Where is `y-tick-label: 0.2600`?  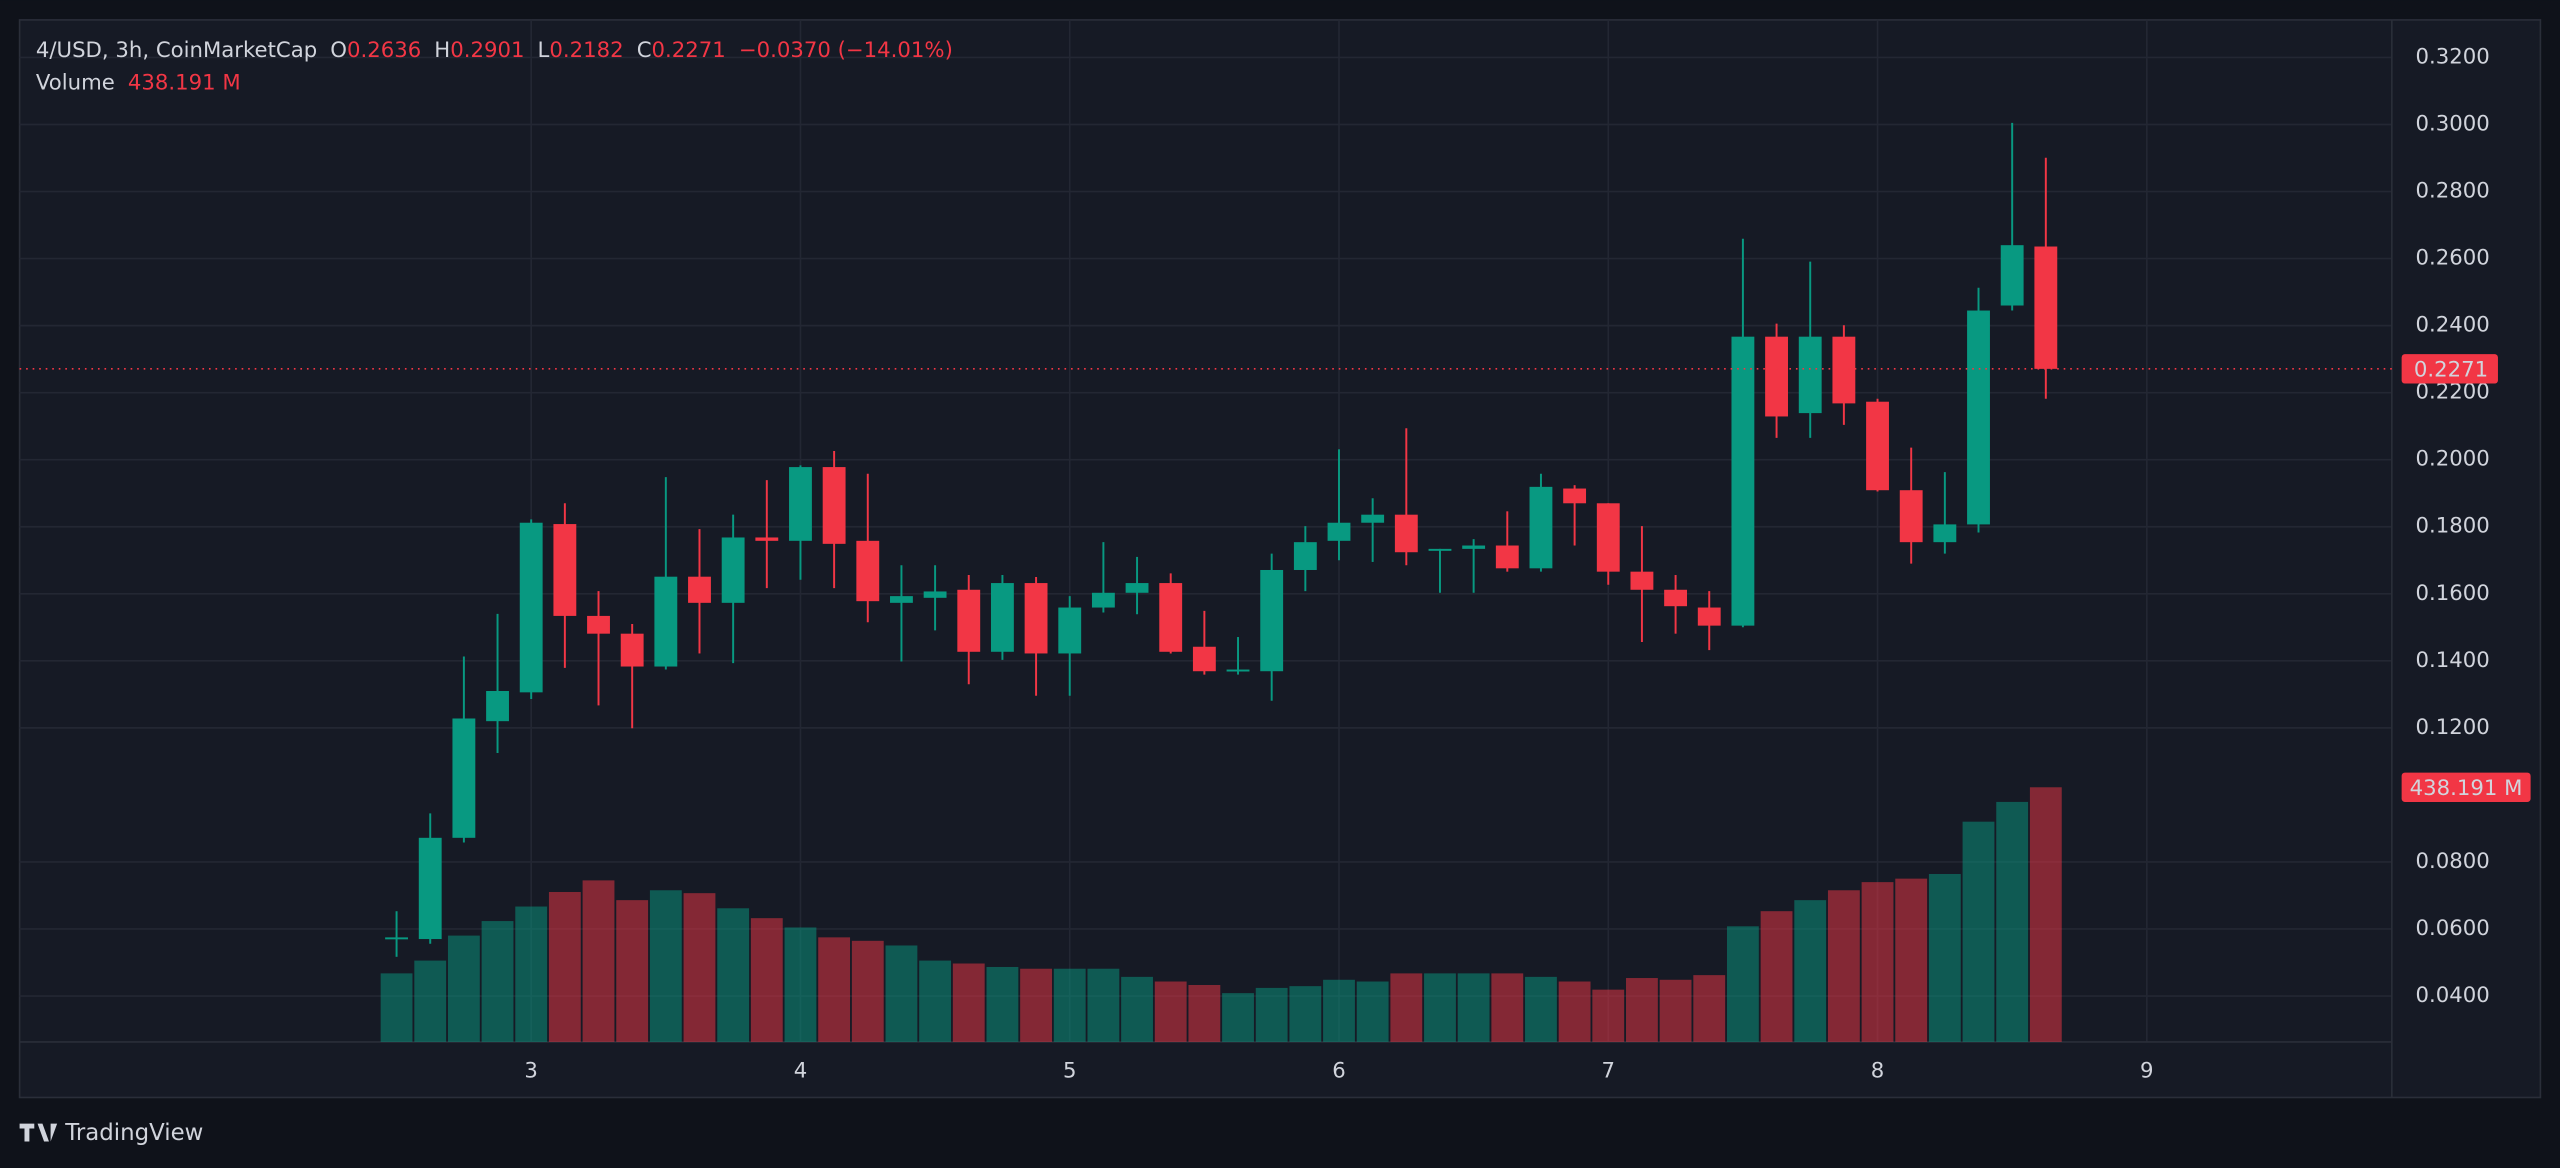
y-tick-label: 0.2600 is located at coordinates (2453, 258).